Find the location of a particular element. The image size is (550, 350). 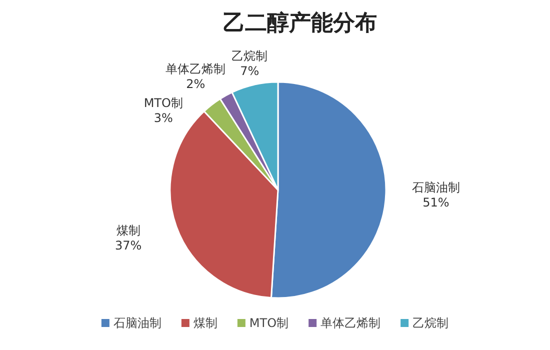

legend-label: 石脑油制 is located at coordinates (137, 323).